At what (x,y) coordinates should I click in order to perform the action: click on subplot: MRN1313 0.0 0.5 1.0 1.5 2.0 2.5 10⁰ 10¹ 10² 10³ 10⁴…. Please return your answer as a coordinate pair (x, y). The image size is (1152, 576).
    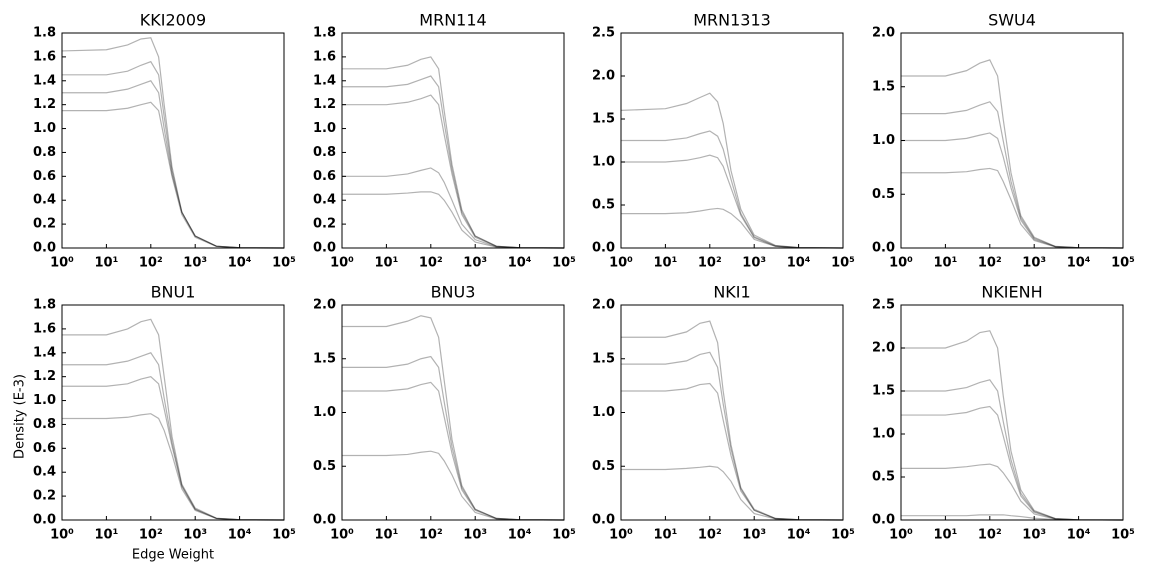
    Looking at the image, I should click on (723, 141).